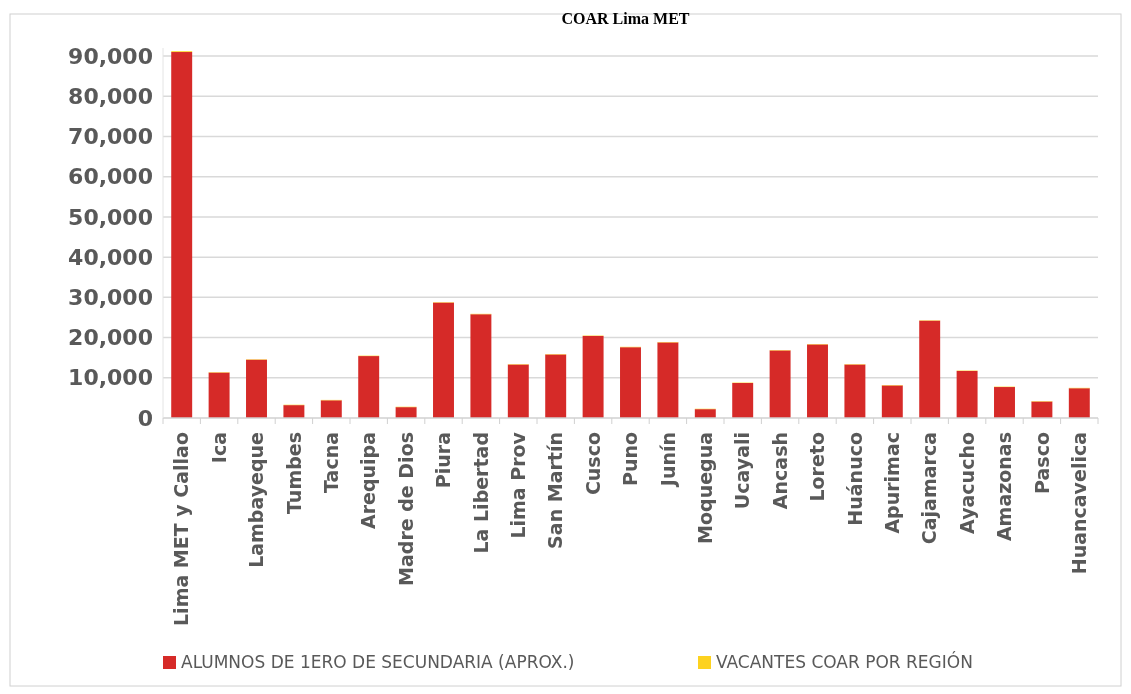 This screenshot has width=1131, height=694. What do you see at coordinates (110, 338) in the screenshot?
I see `y-tick-label: 20,000` at bounding box center [110, 338].